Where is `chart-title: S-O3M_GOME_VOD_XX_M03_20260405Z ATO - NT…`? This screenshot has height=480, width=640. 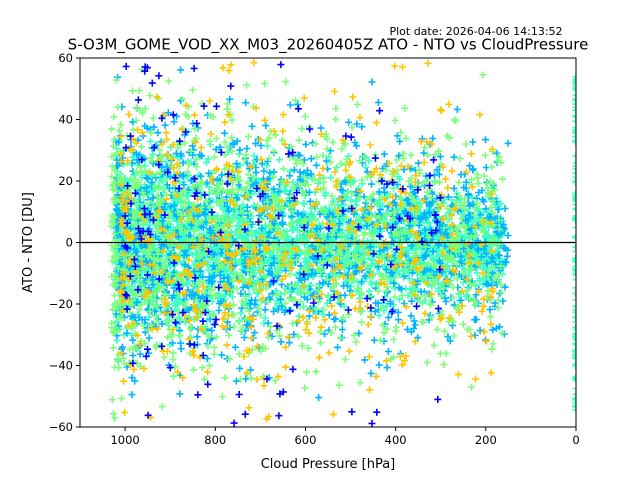
chart-title: S-O3M_GOME_VOD_XX_M03_20260405Z ATO - NT… is located at coordinates (328, 45).